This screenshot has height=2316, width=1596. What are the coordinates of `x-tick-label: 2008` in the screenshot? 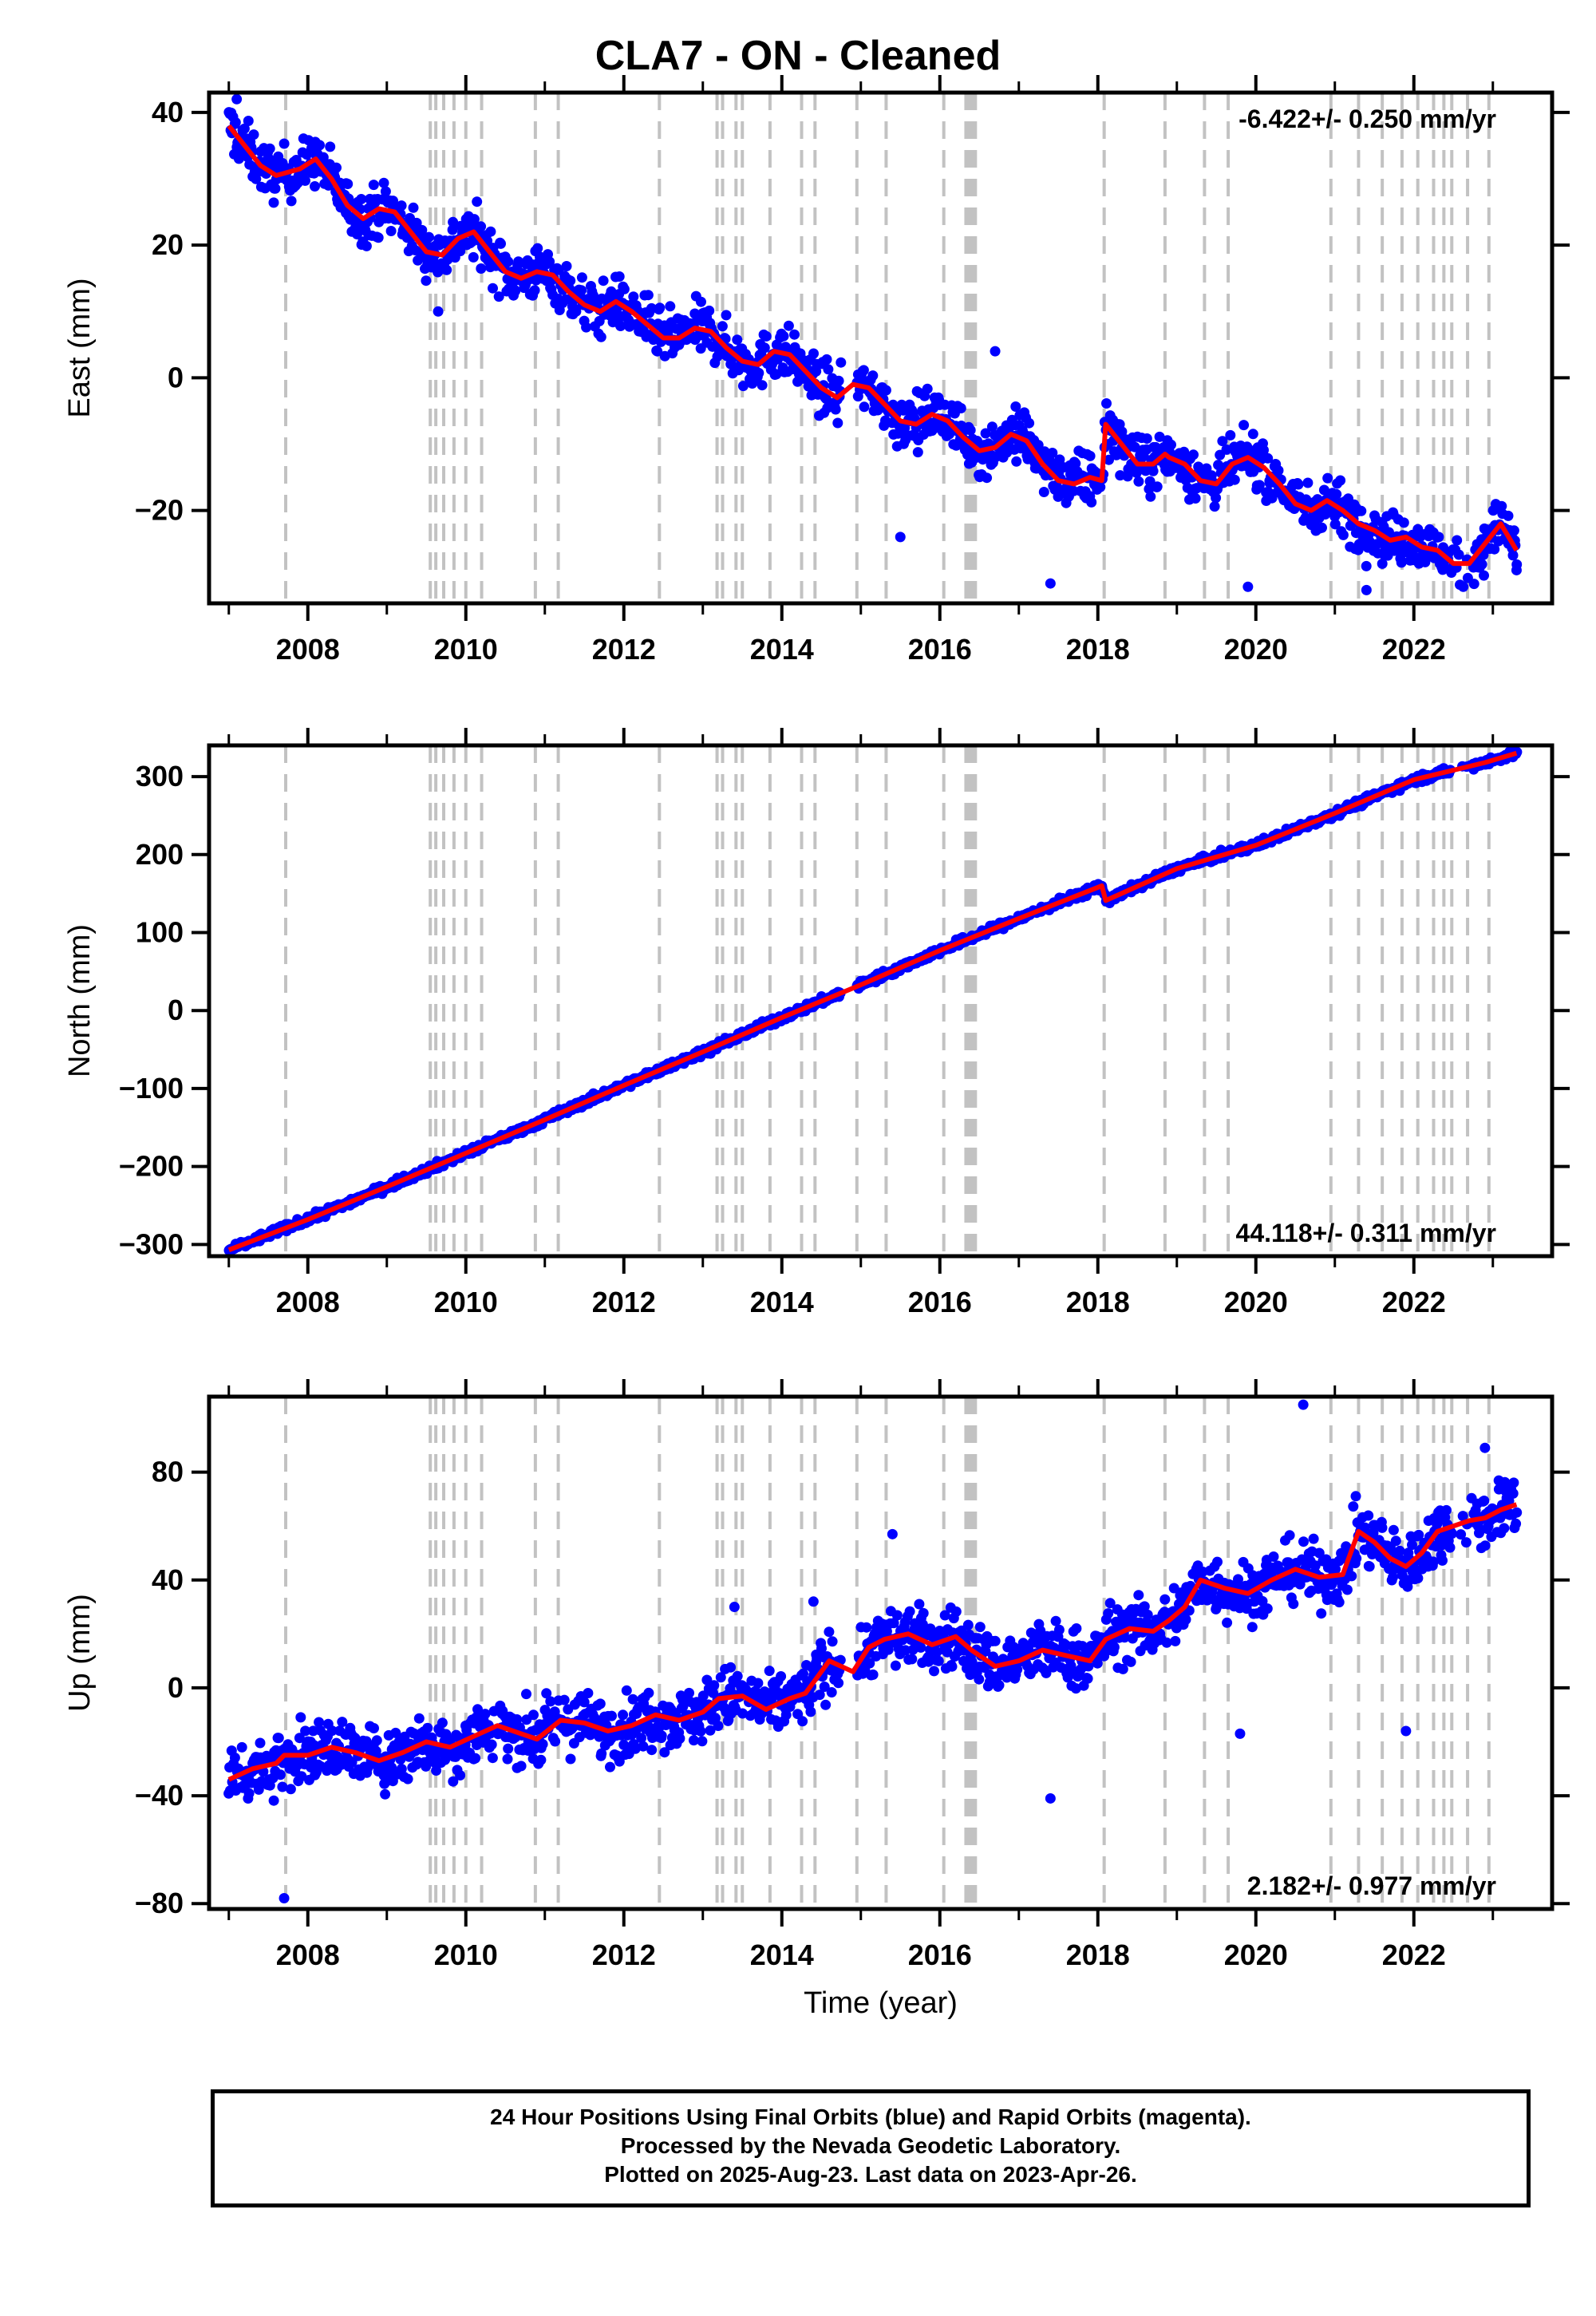 It's located at (308, 649).